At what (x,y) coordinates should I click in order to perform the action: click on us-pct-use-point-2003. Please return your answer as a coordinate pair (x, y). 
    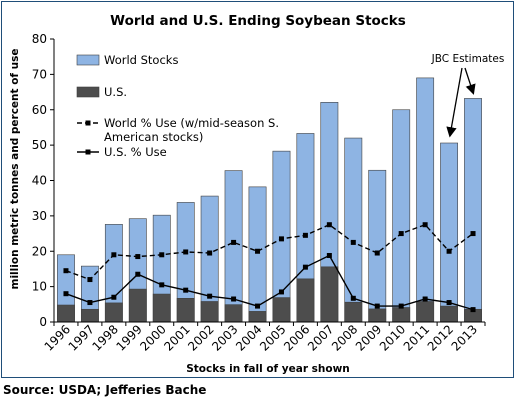
    Looking at the image, I should click on (234, 299).